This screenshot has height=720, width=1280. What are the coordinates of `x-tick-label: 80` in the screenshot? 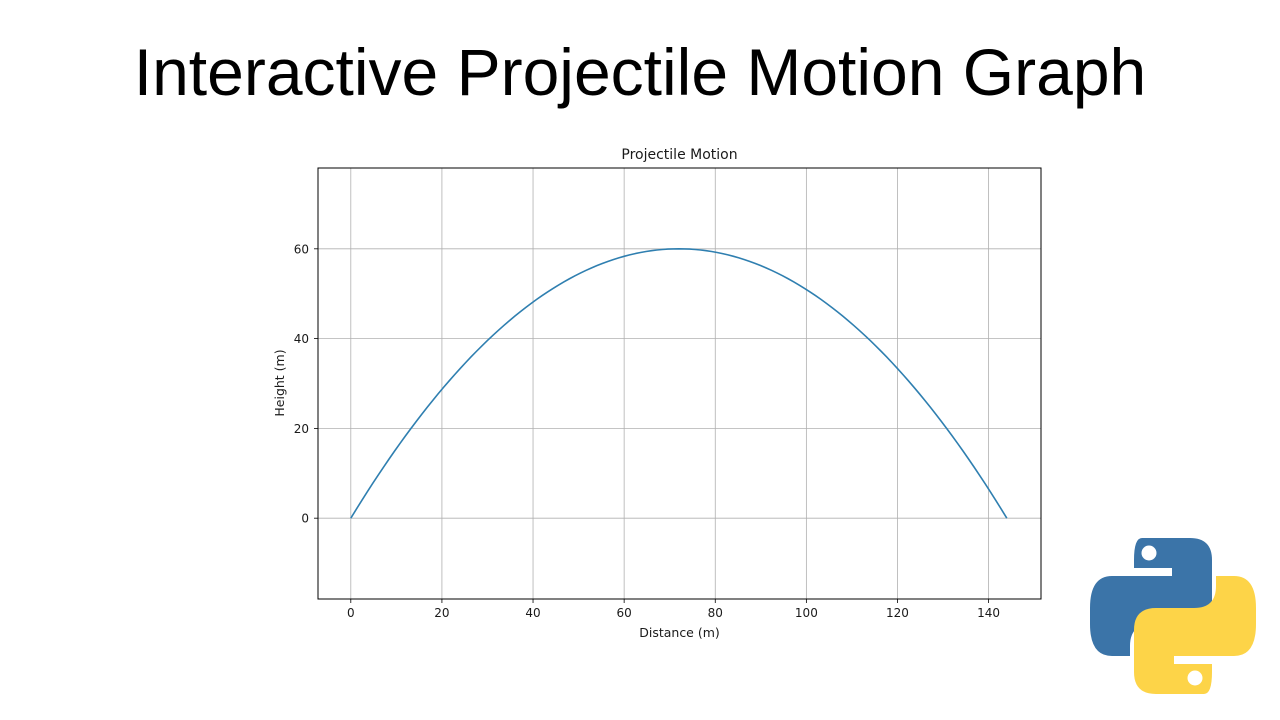 It's located at (715, 613).